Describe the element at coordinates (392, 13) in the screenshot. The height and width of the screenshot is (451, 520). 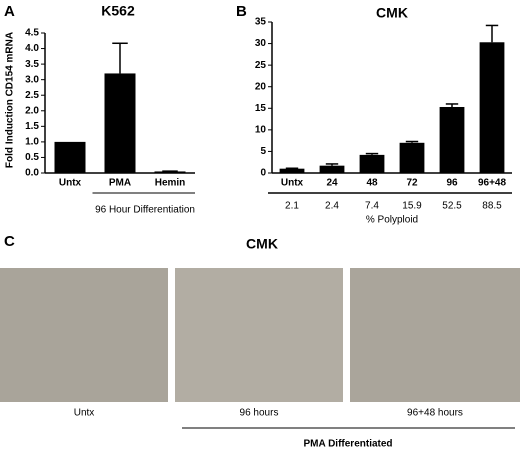
I see `chart-title: CMK` at that location.